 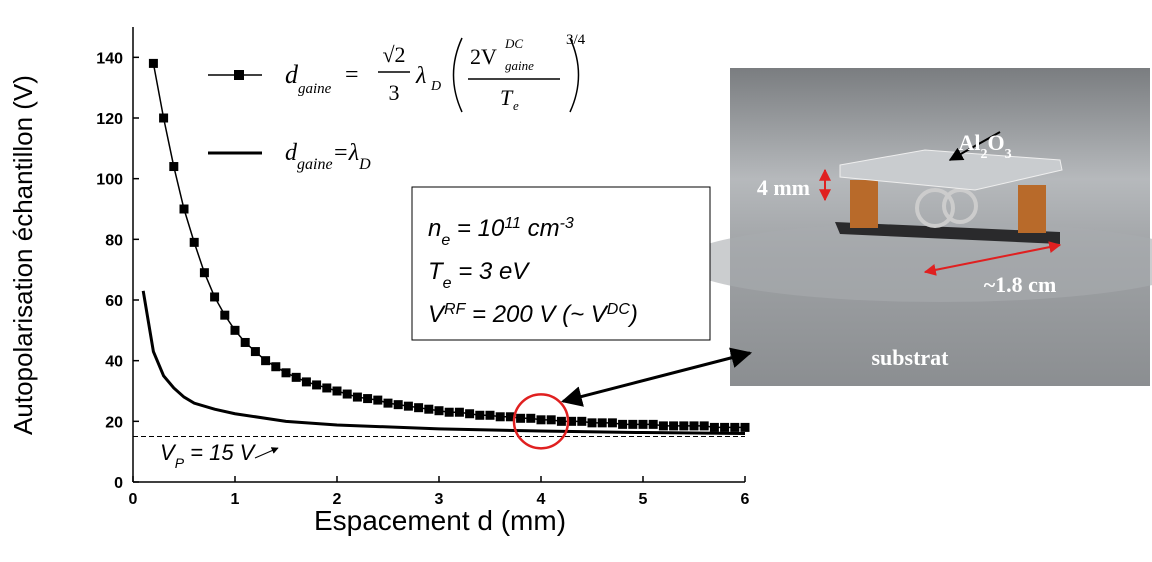 What do you see at coordinates (23, 255) in the screenshot?
I see `y-axis-label: Autopolarisation échantillon (V)` at bounding box center [23, 255].